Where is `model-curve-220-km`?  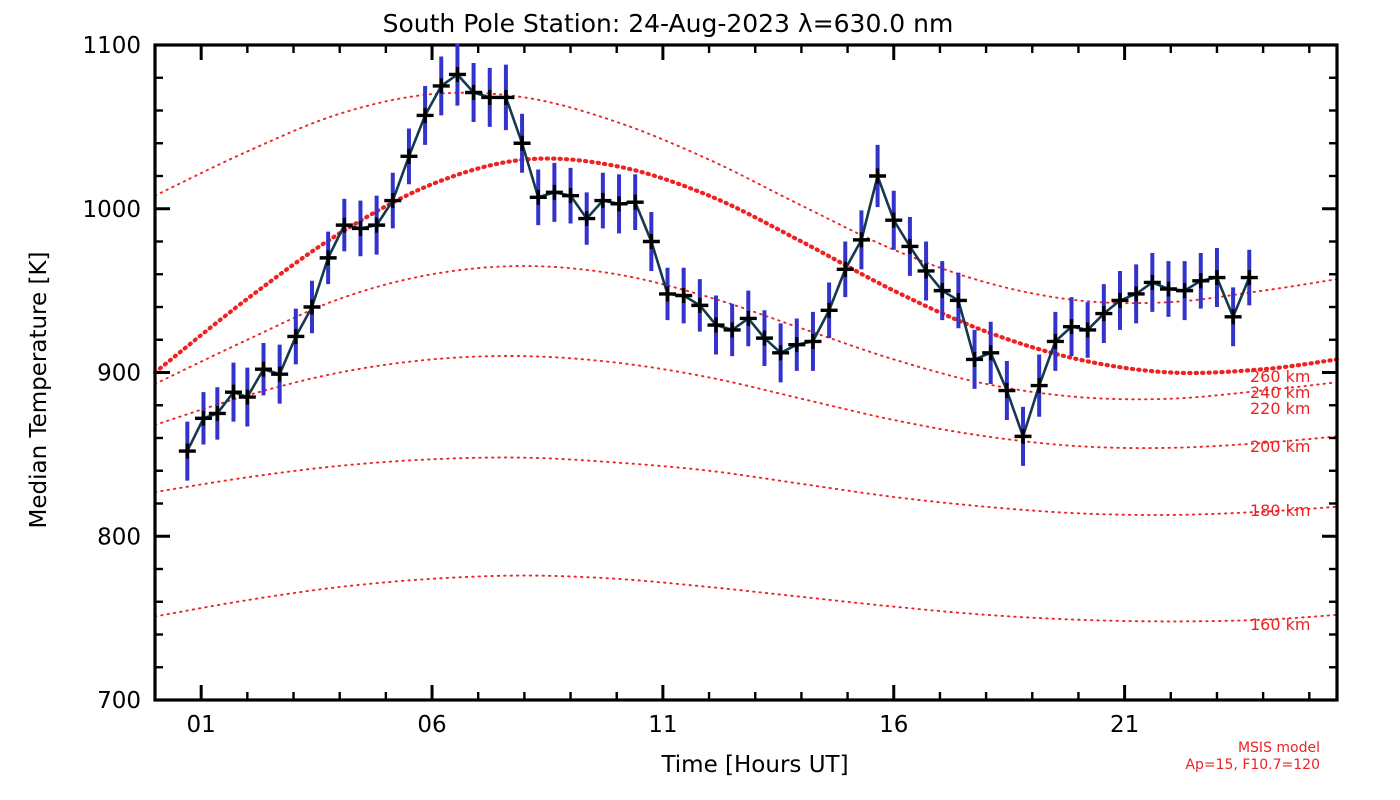
model-curve-220-km is located at coordinates (746, 333).